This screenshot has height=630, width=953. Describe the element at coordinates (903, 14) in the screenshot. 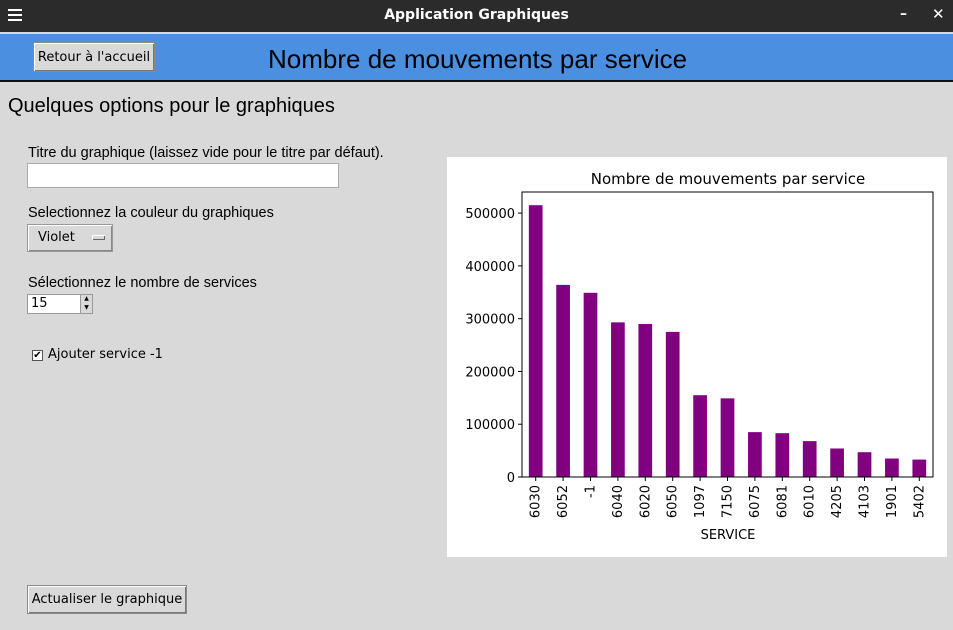

I see `minimize-icon: –` at that location.